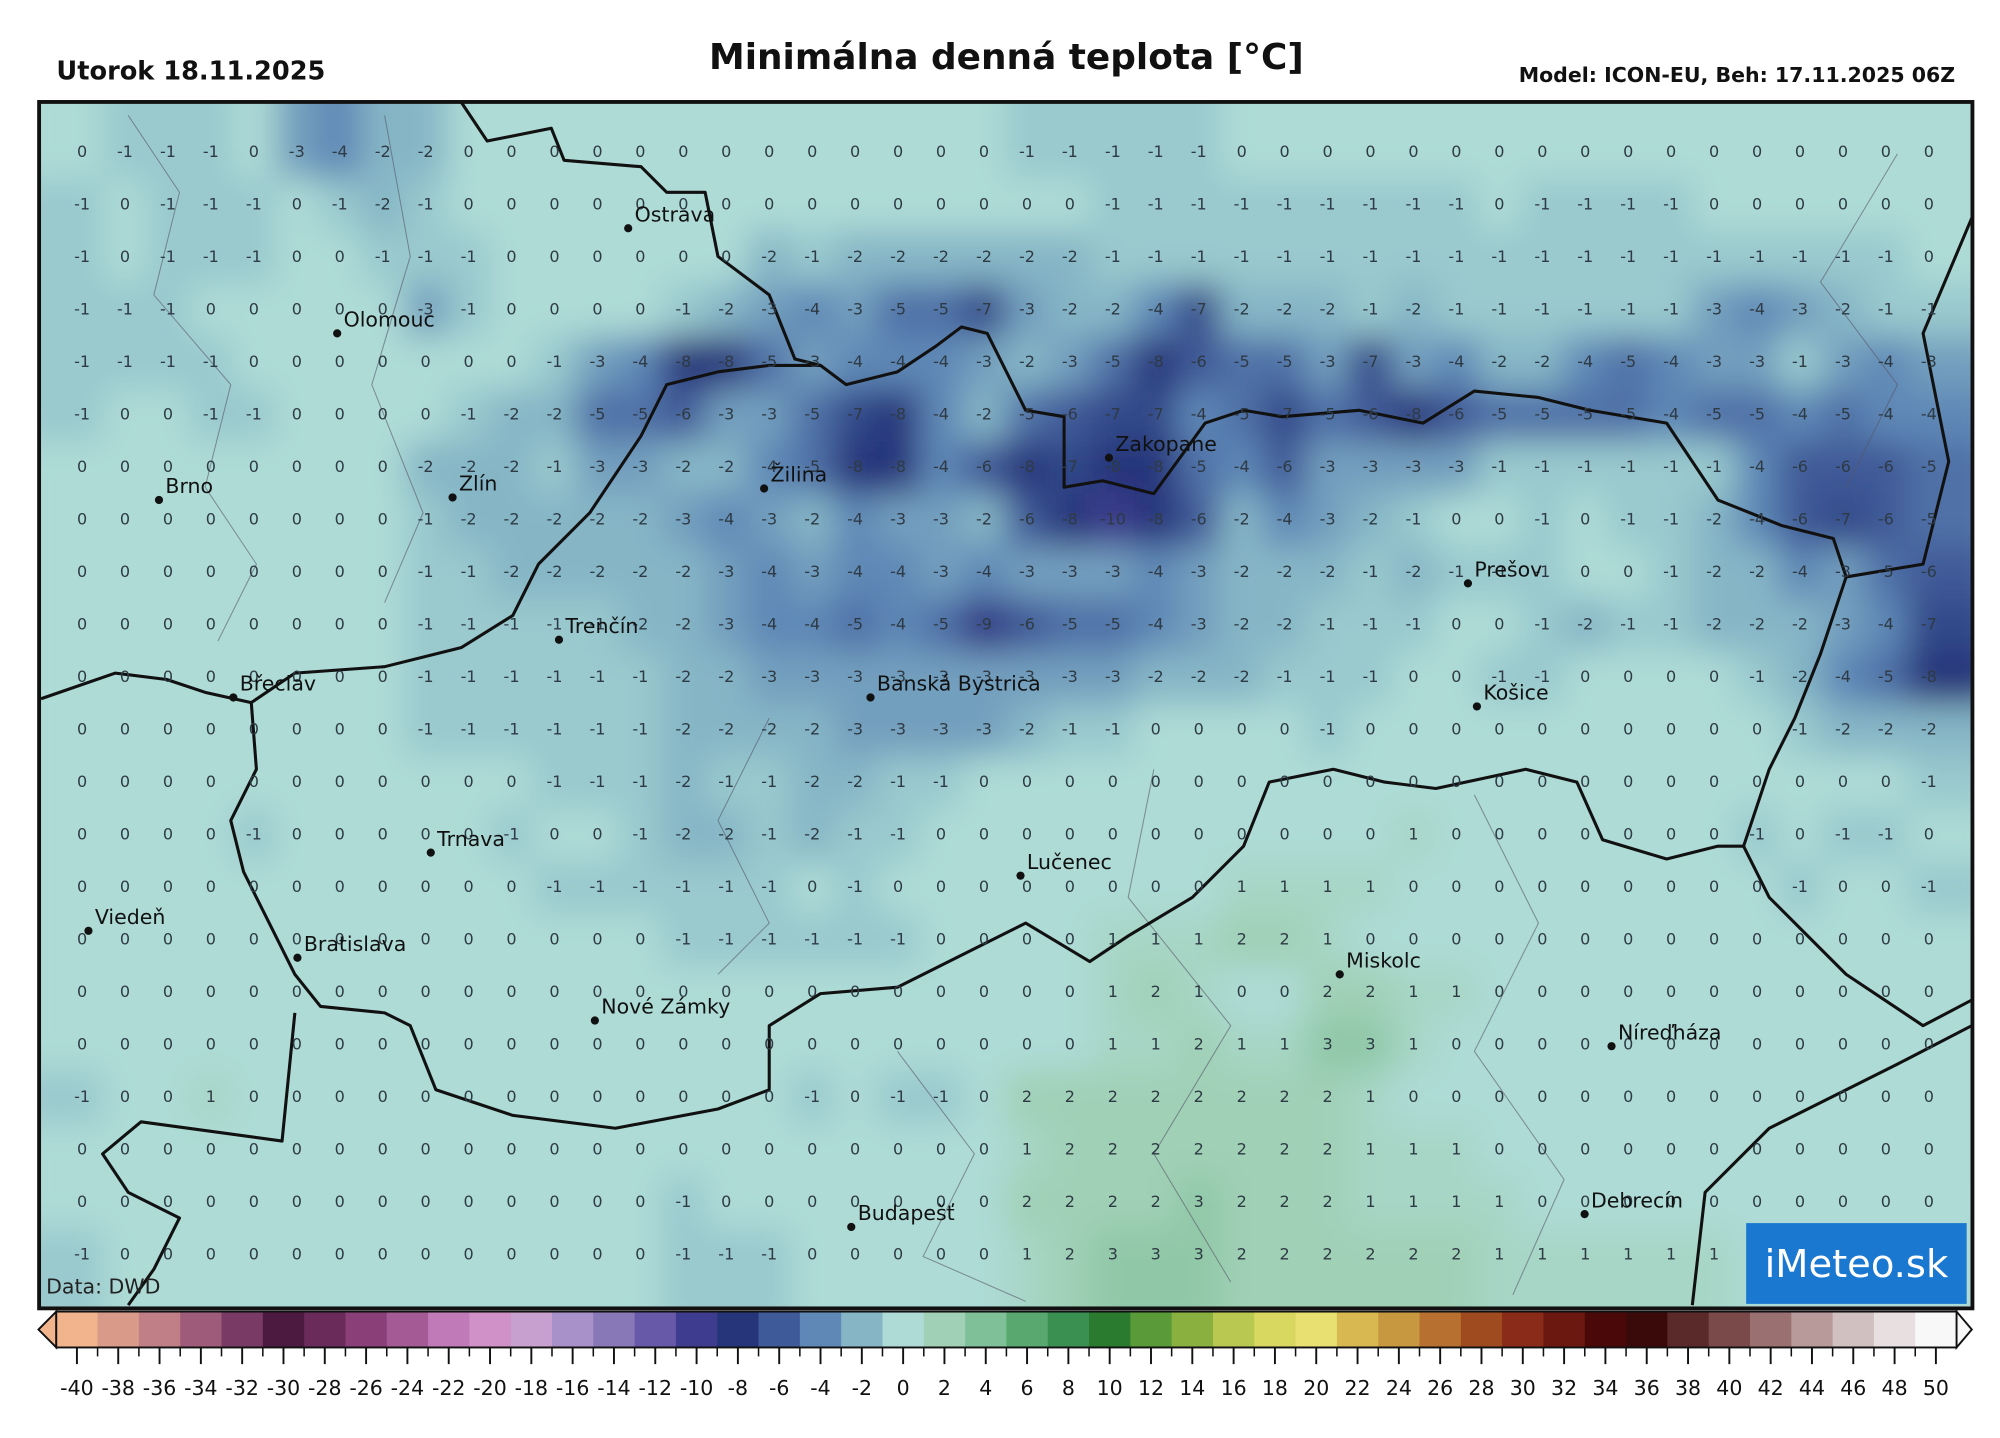 This screenshot has width=2000, height=1438. I want to click on logo: iMeteo.sk, so click(1857, 1264).